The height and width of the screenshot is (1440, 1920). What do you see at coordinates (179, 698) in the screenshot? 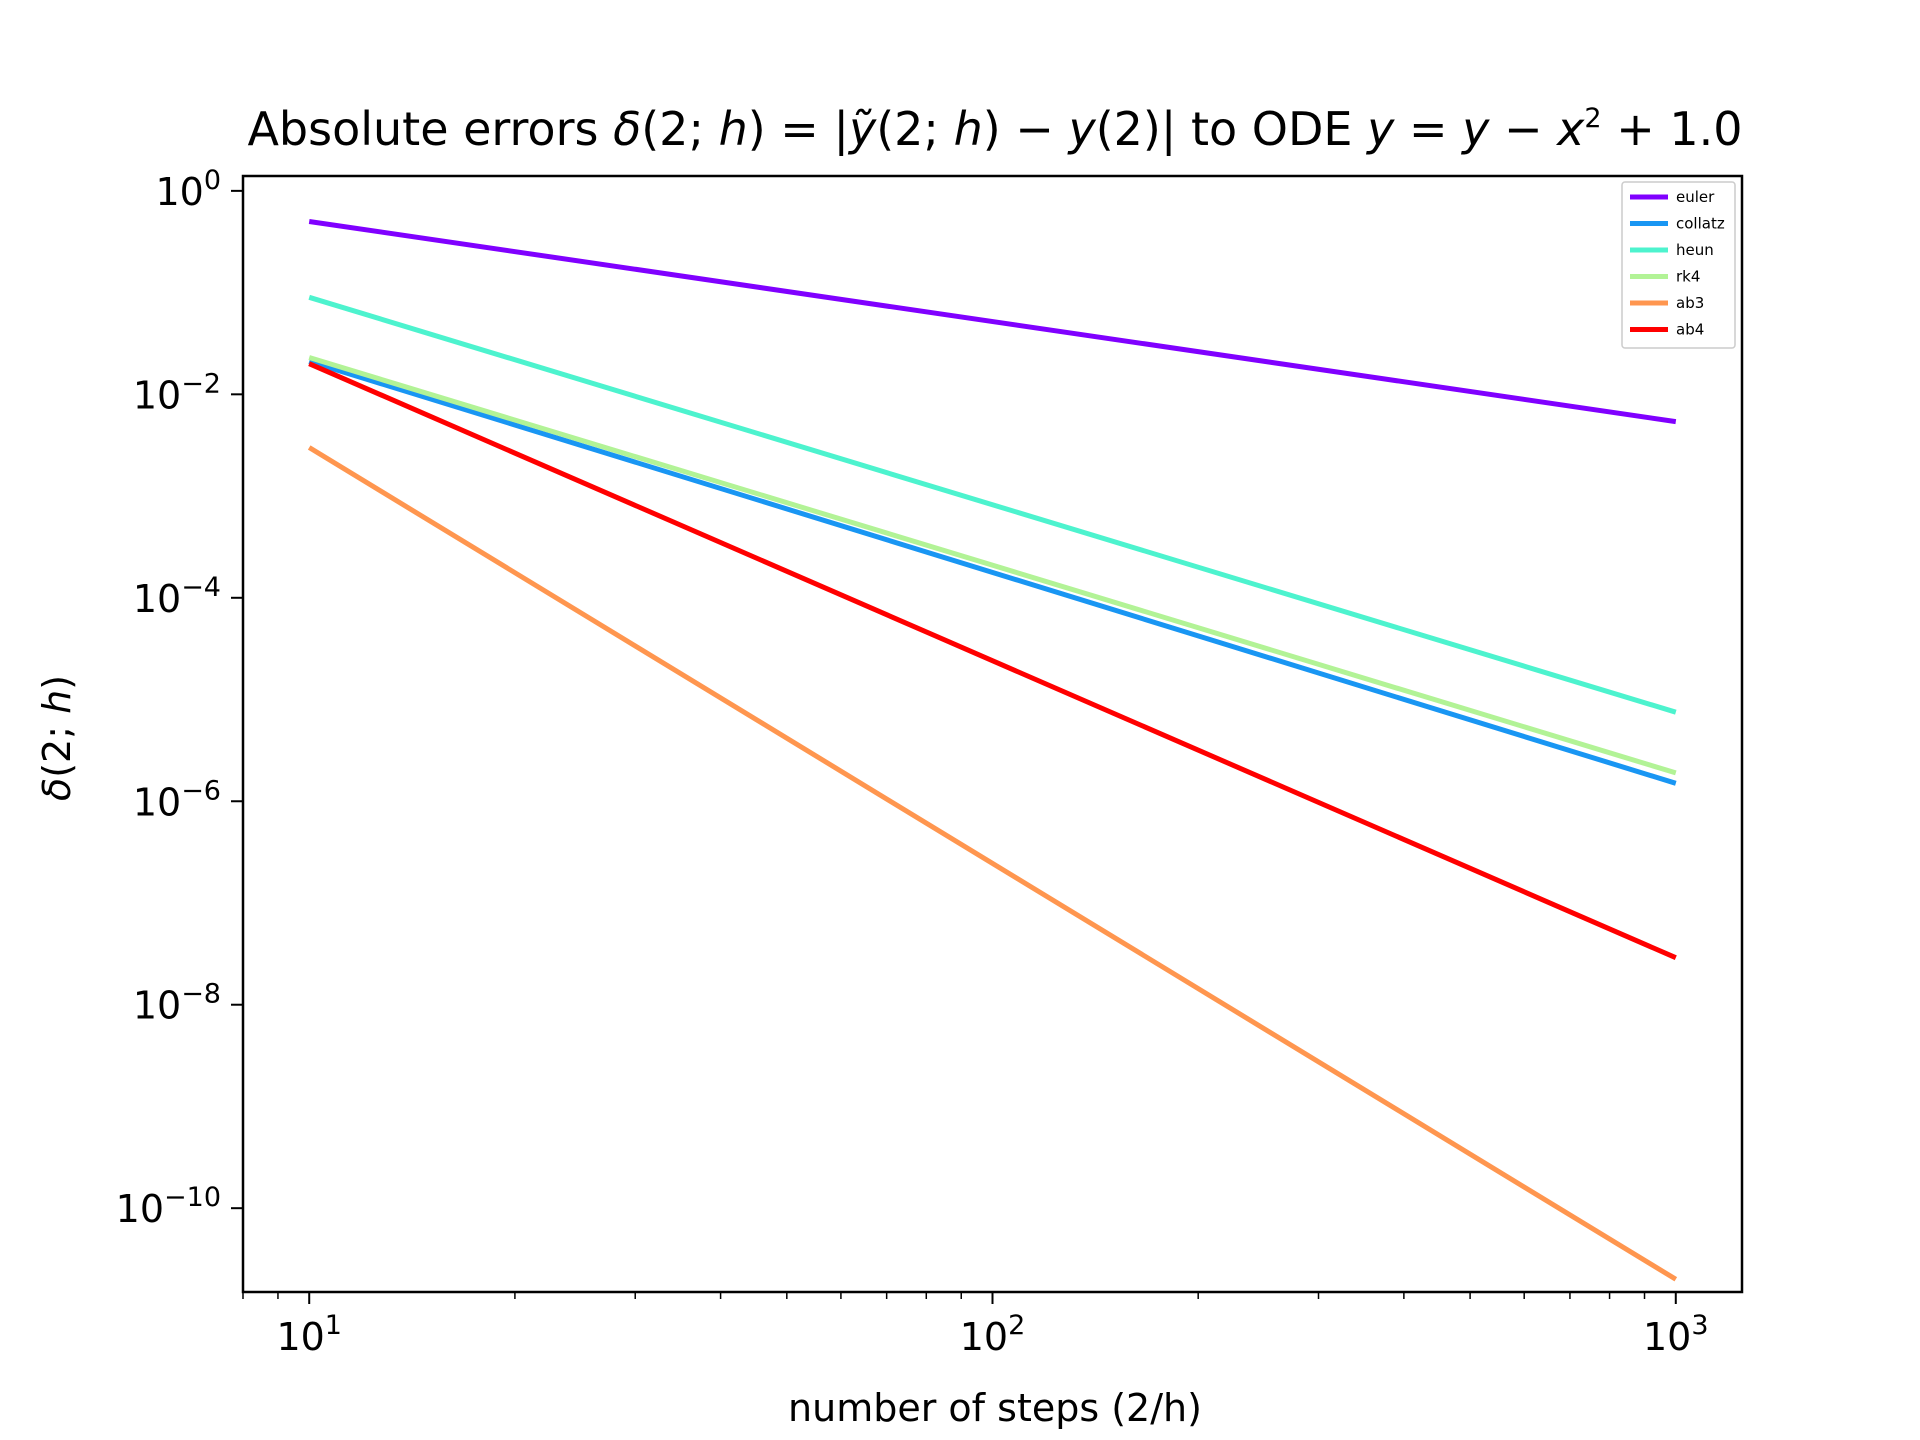
I see `y-axis-ticks: 10⁰ 10⁻² 10⁻⁴ 10⁻⁶ 10⁻⁸ 10⁻¹⁰` at bounding box center [179, 698].